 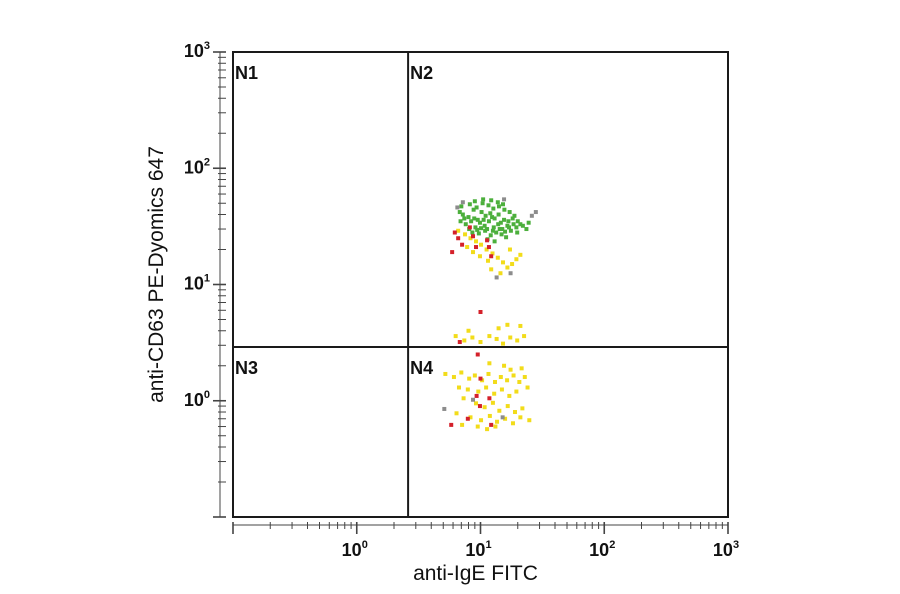 I want to click on x-axis-title: anti-IgE FITC, so click(x=475, y=573).